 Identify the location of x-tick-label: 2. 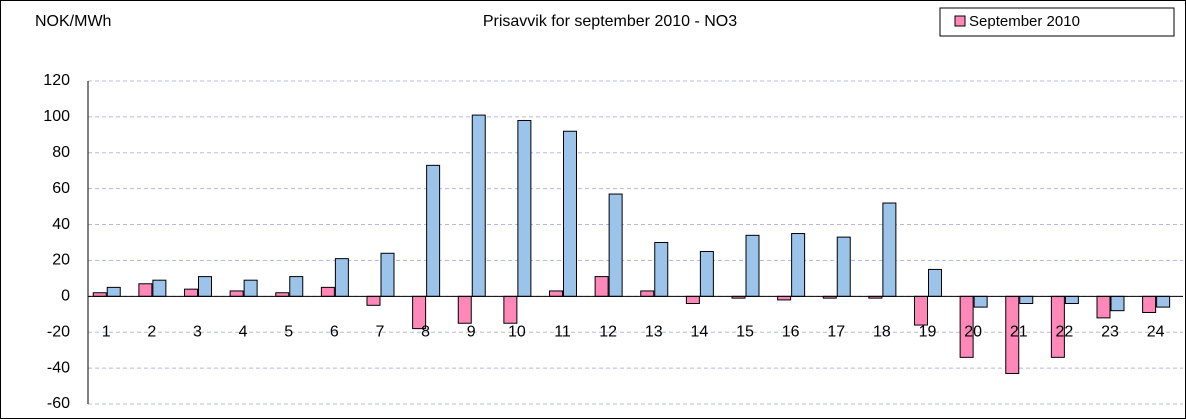
(151, 331).